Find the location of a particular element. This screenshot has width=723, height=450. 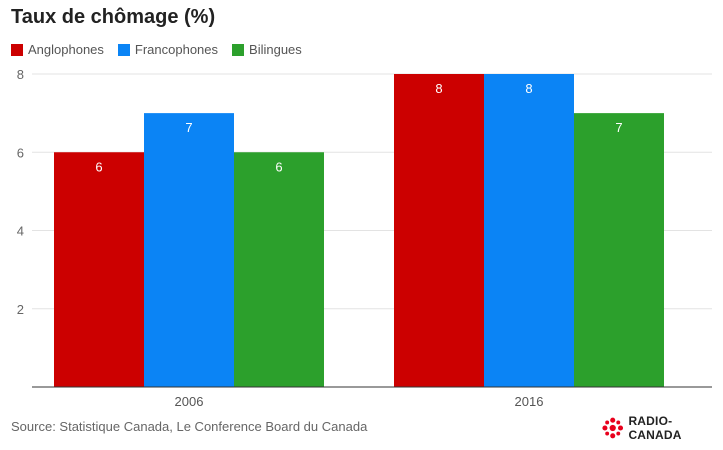

legend-item-anglophones: Anglophones is located at coordinates (57, 49).